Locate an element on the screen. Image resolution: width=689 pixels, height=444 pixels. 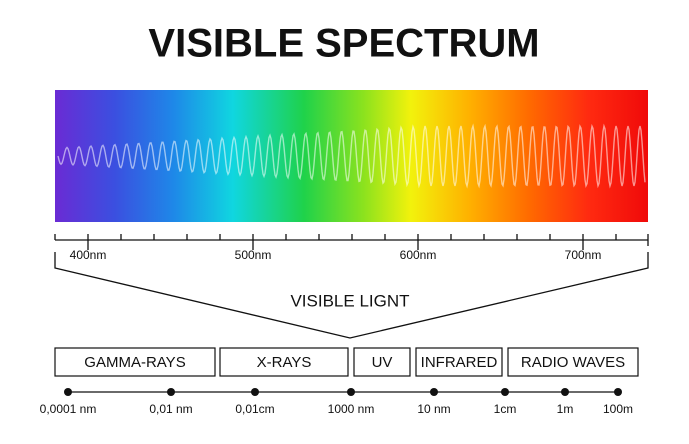
wave is located at coordinates (351, 156).